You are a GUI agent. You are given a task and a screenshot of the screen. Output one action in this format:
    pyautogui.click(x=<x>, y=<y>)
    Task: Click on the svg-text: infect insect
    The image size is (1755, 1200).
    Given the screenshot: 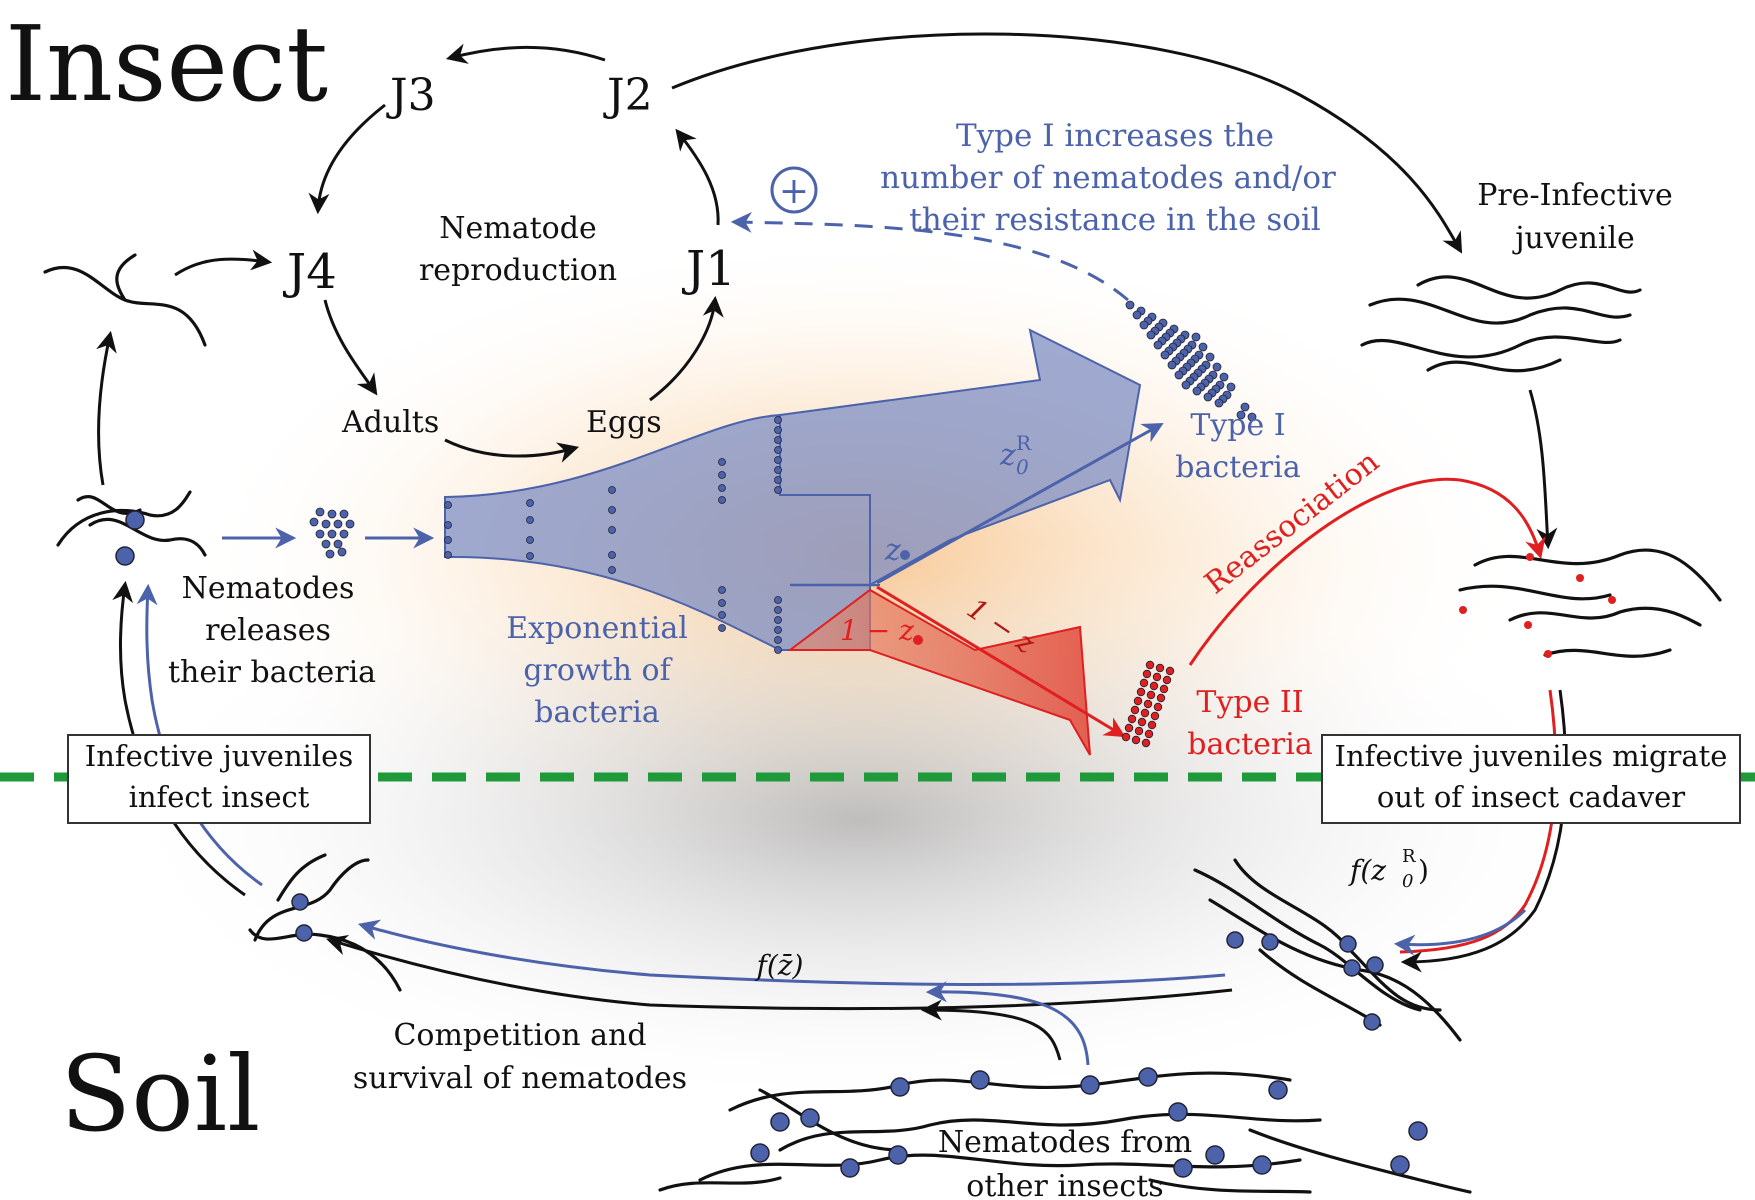 What is the action you would take?
    pyautogui.click(x=219, y=797)
    